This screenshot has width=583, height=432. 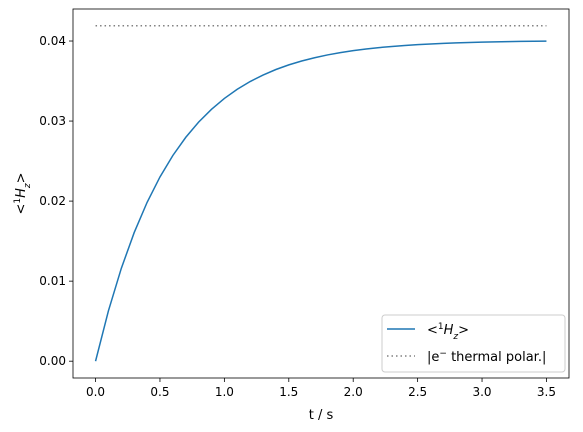 I want to click on legend: <1Hz> |e− thermal polar.|, so click(x=473, y=343).